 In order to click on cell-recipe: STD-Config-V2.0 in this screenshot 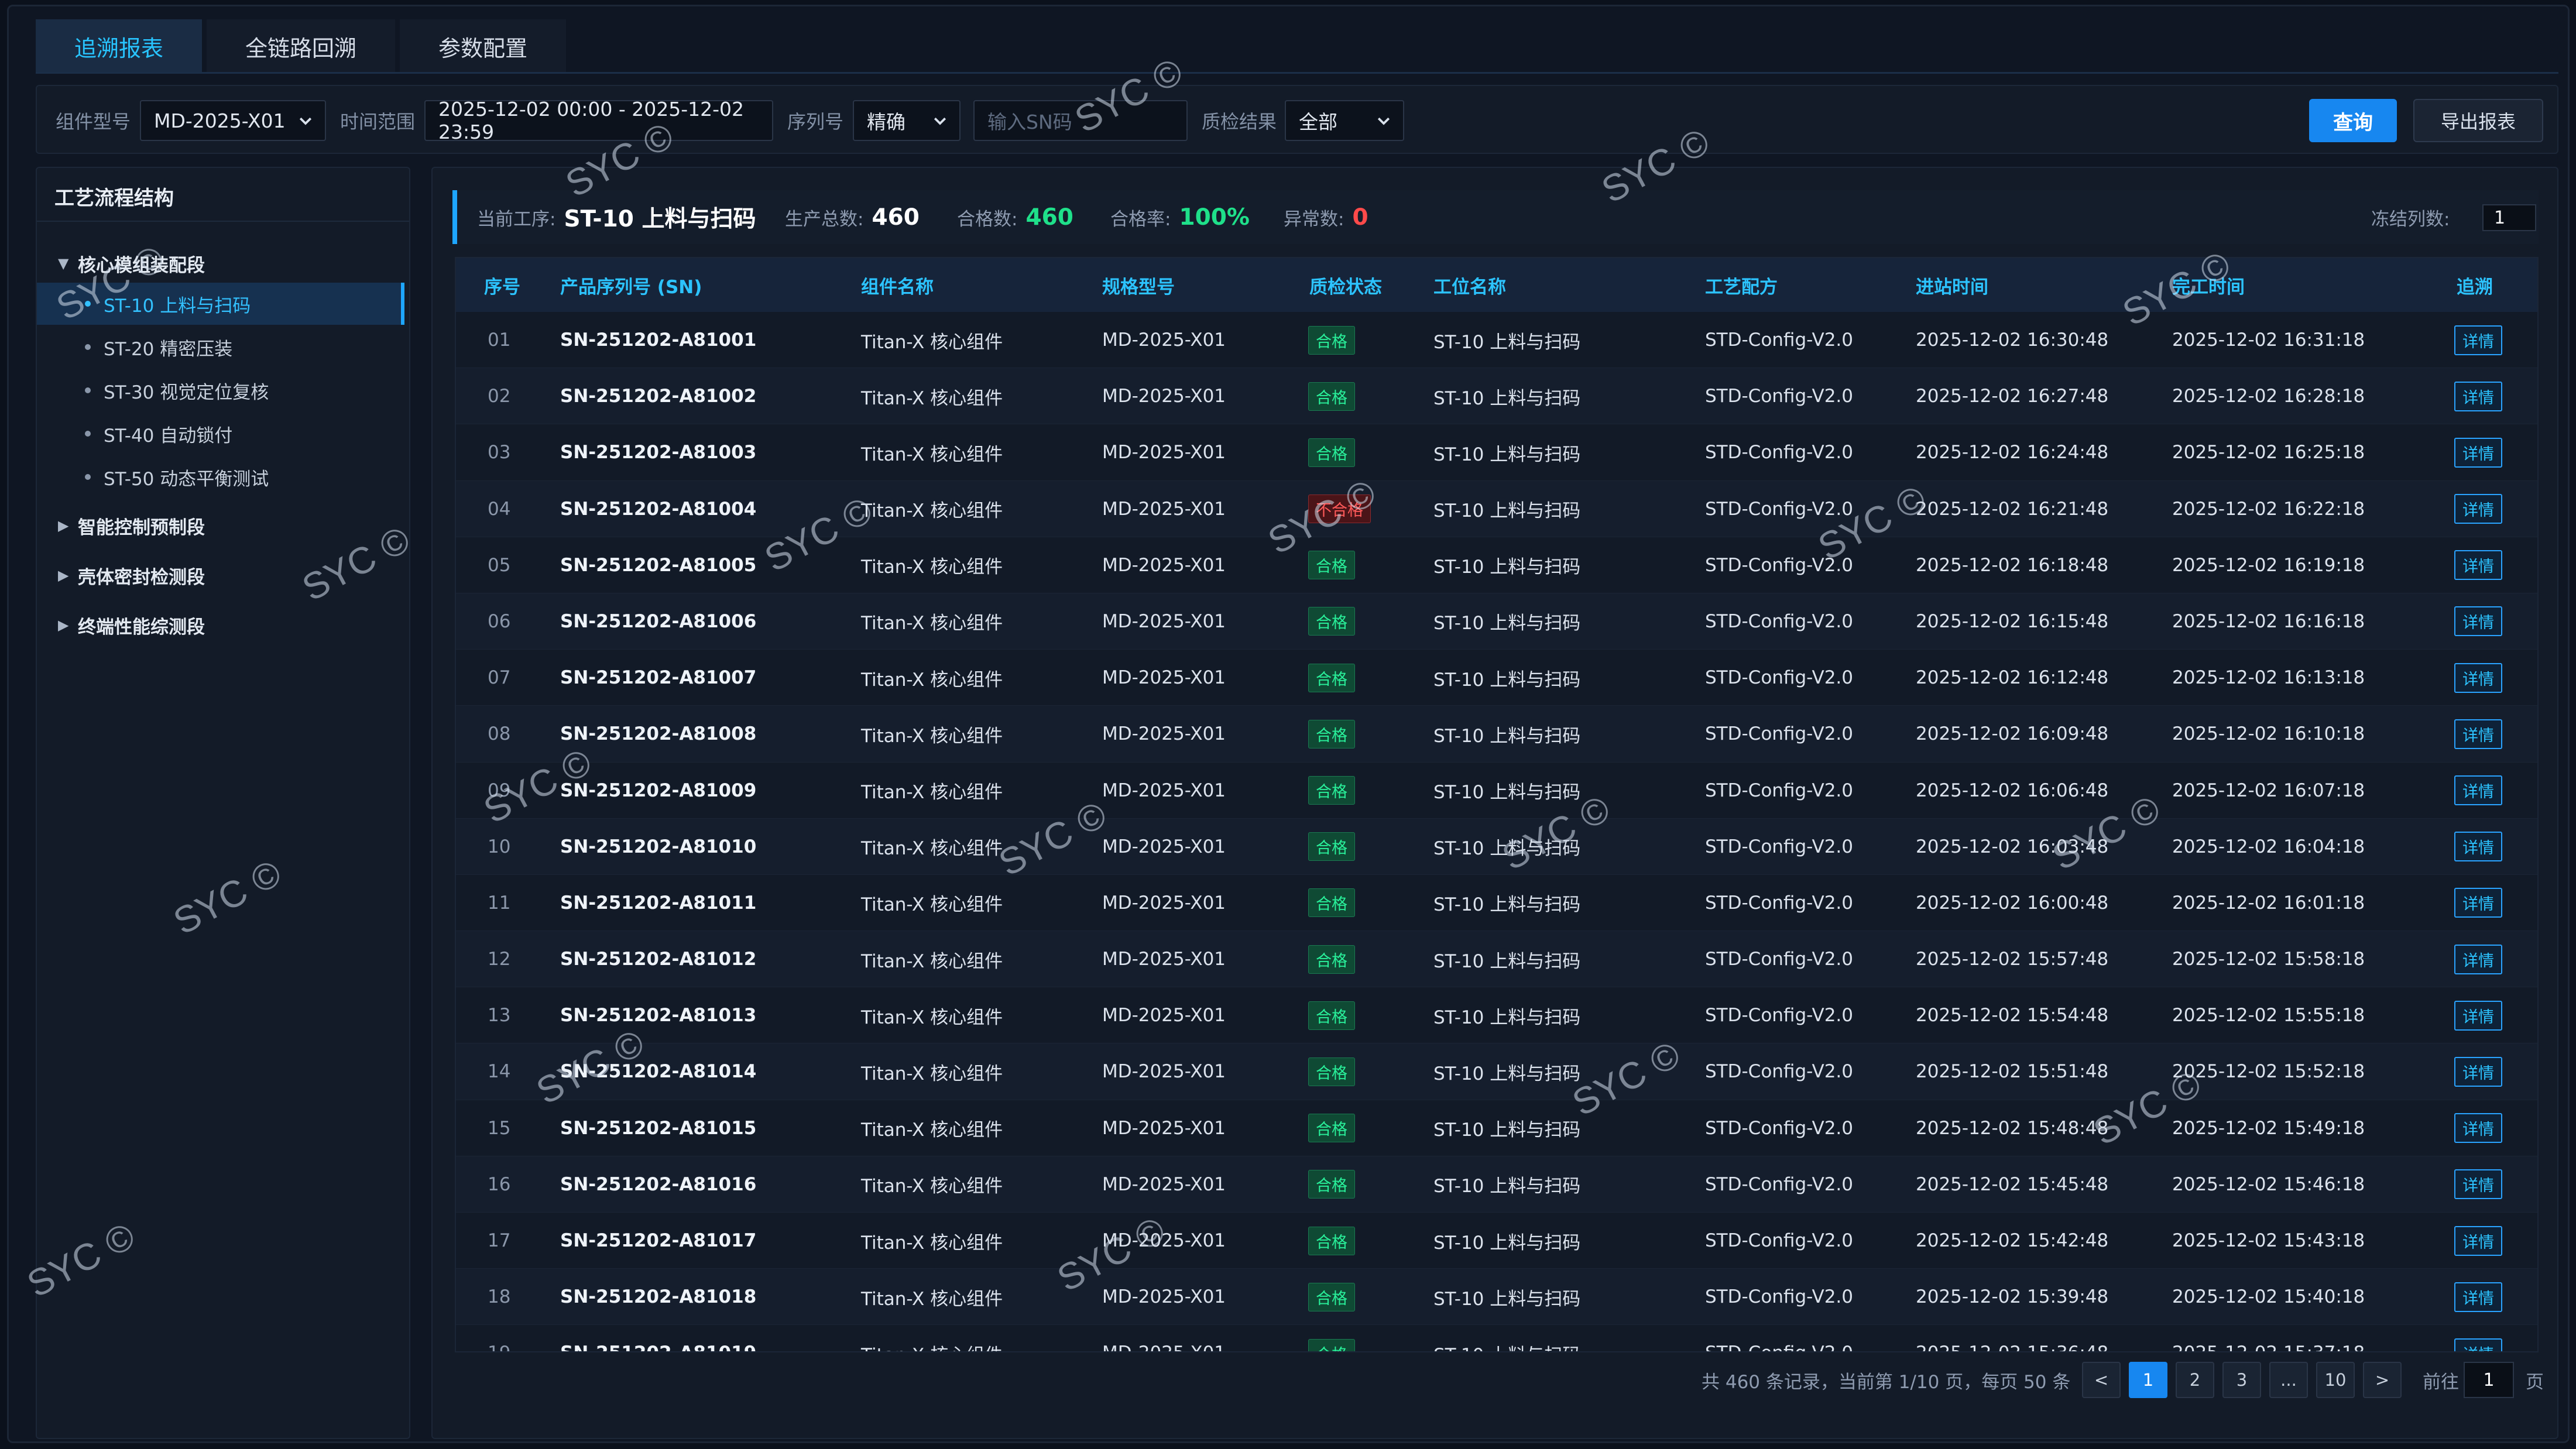, I will do `click(1780, 903)`.